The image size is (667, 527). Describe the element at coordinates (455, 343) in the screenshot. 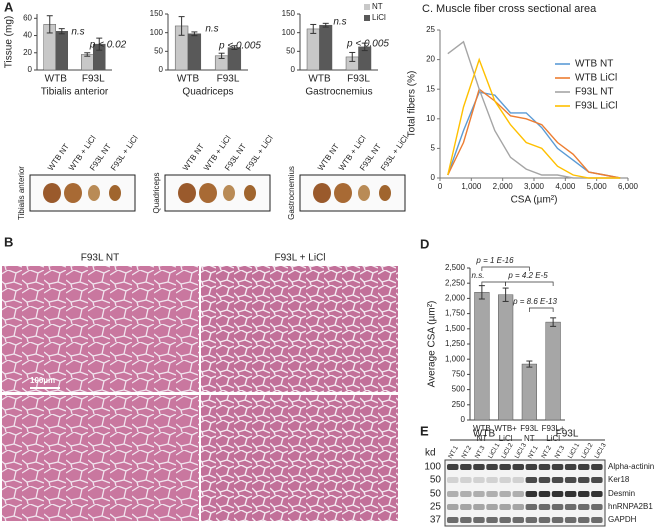

I see `y-tick-label: 1,250` at that location.